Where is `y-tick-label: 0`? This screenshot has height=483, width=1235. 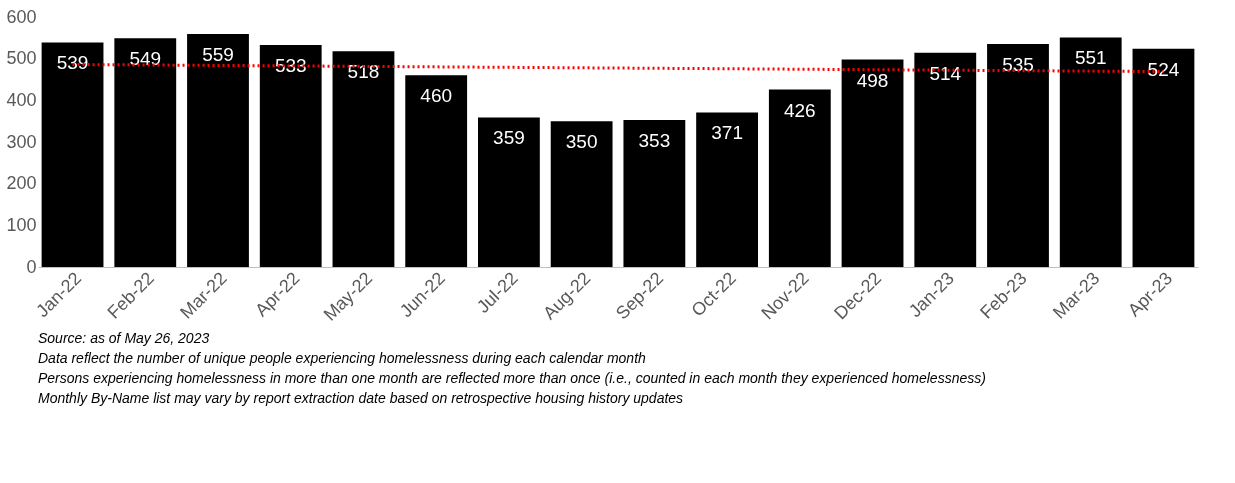
y-tick-label: 0 is located at coordinates (31, 266).